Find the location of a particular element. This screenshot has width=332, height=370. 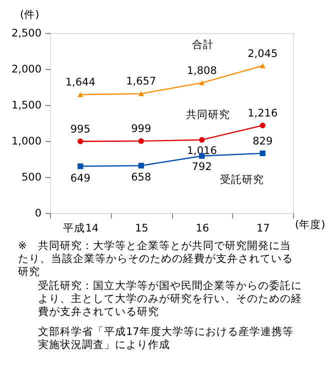

y-tick-label: 2,000 is located at coordinates (26, 70).